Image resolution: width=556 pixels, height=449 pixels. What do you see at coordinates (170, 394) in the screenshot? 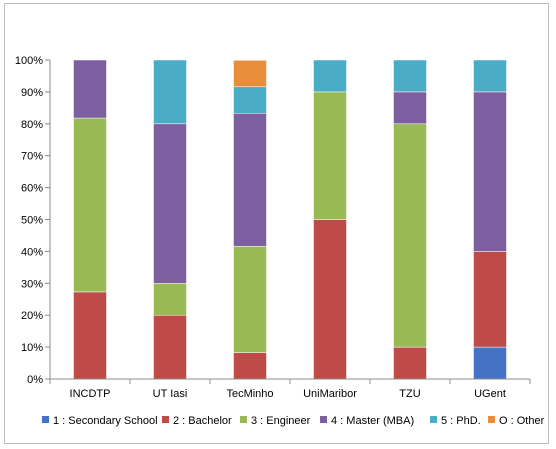
I see `x-tick-label: UT Iasi` at bounding box center [170, 394].